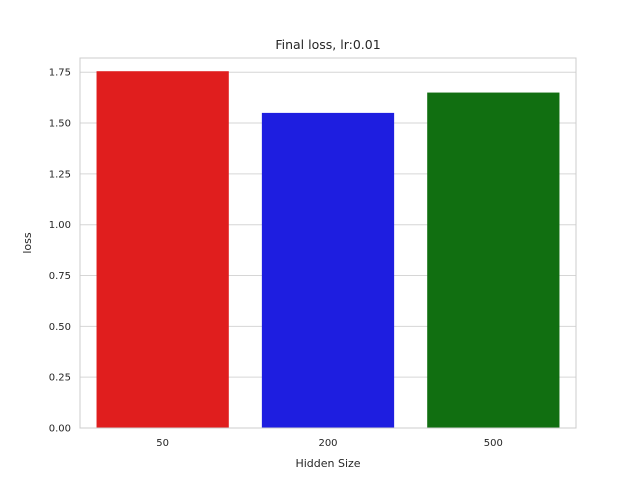 This screenshot has height=480, width=640. What do you see at coordinates (60, 276) in the screenshot?
I see `y-tick-label: 0.75` at bounding box center [60, 276].